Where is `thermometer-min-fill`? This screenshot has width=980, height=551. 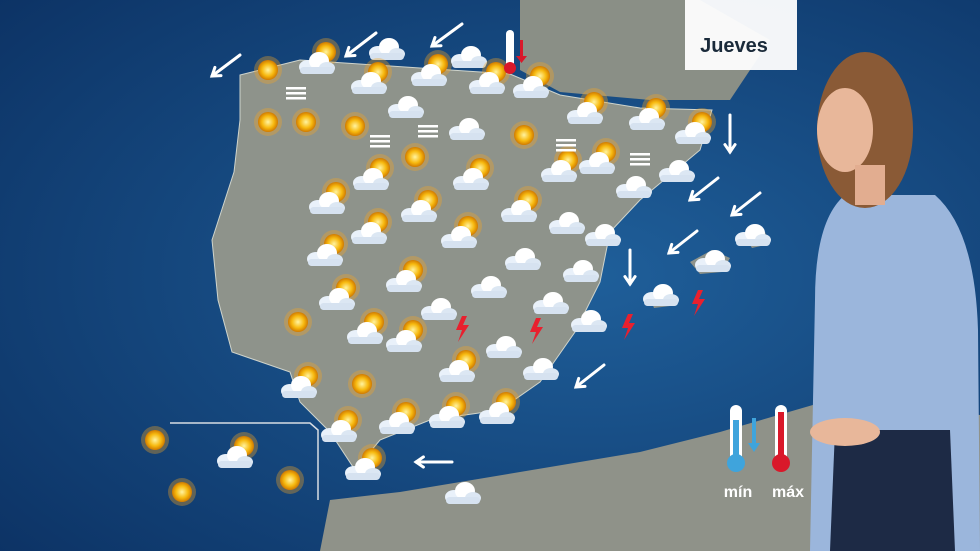
thermometer-min-fill is located at coordinates (736, 440).